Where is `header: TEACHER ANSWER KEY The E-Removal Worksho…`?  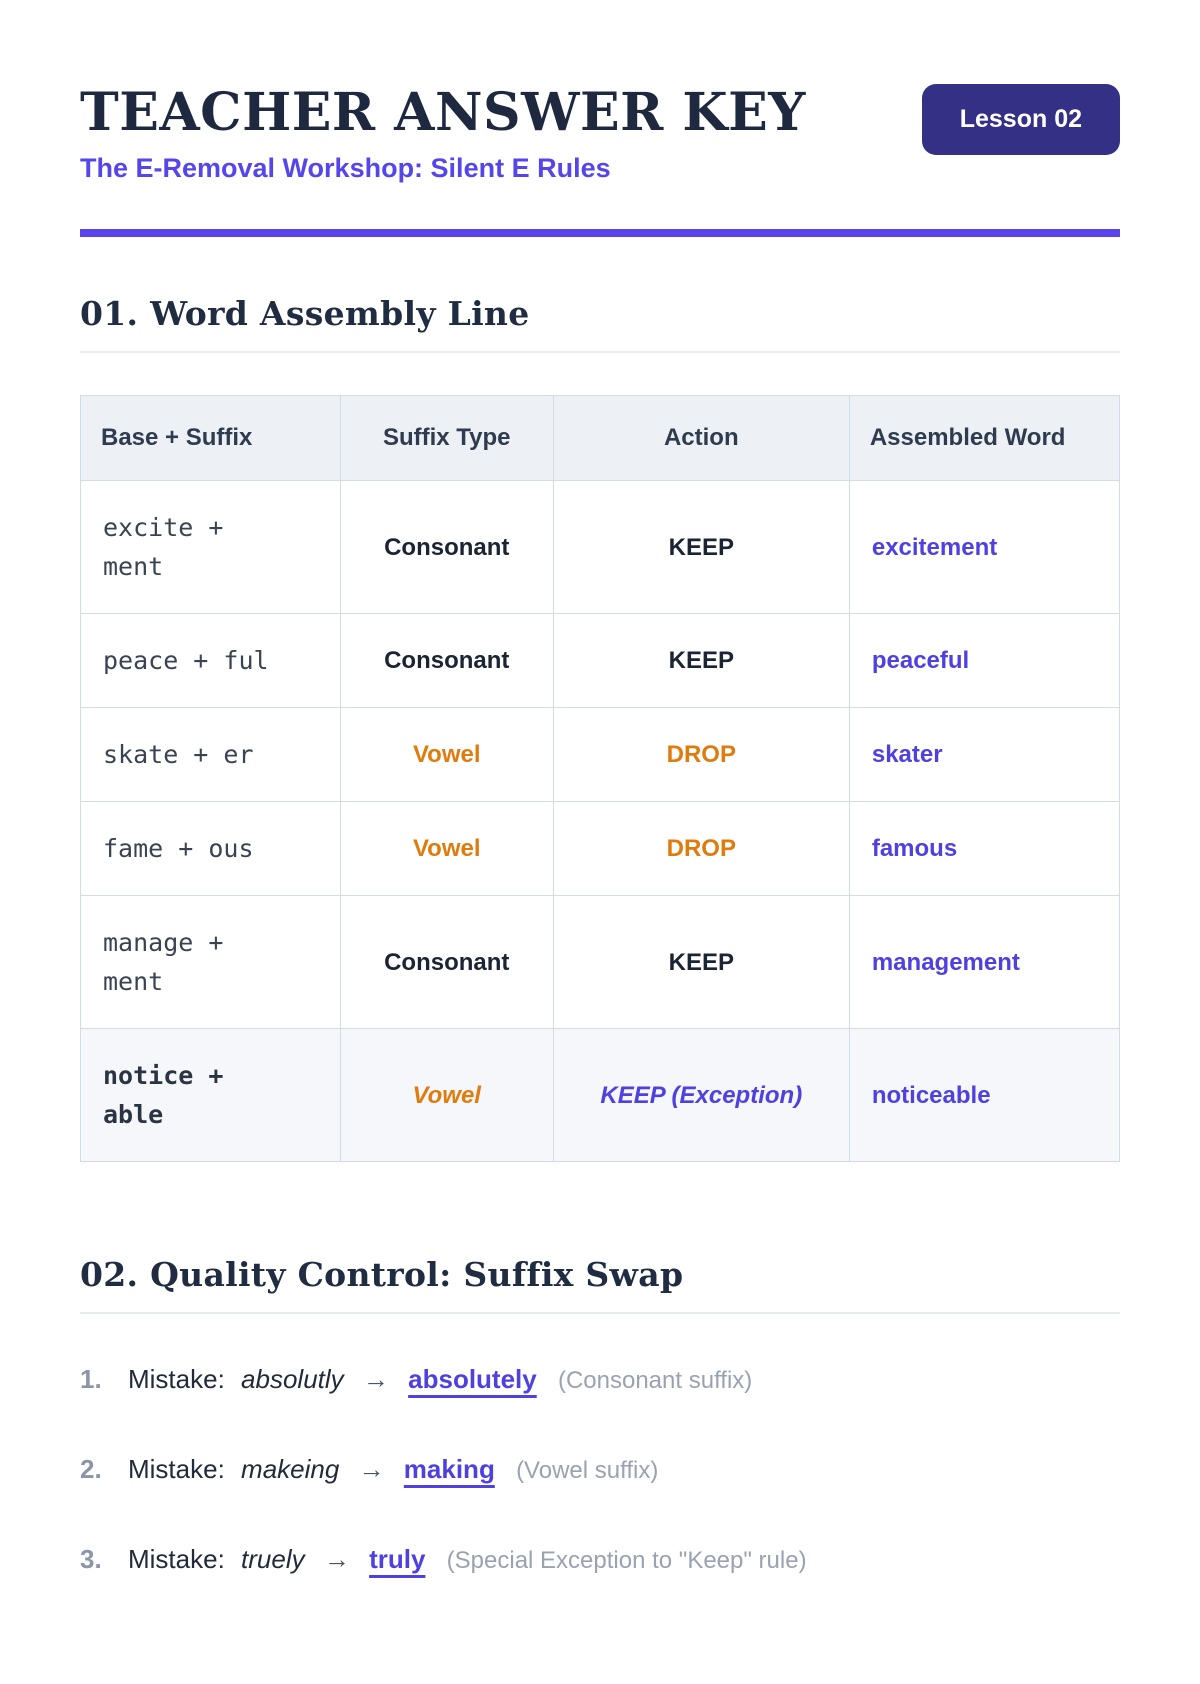 header: TEACHER ANSWER KEY The E-Removal Worksho… is located at coordinates (600, 134).